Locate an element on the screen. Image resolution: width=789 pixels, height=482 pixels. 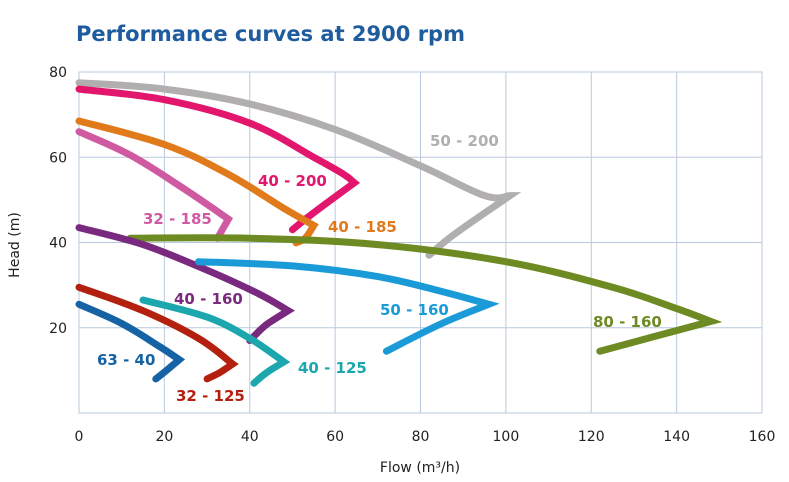
y-axis-label: Head (m) is located at coordinates (15, 245).